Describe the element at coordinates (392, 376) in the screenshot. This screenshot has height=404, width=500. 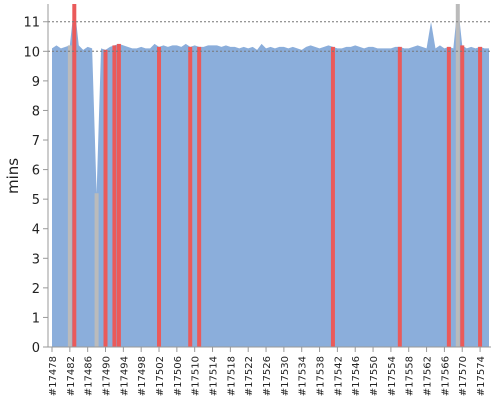
I see `x-tick-label: #17554` at that location.